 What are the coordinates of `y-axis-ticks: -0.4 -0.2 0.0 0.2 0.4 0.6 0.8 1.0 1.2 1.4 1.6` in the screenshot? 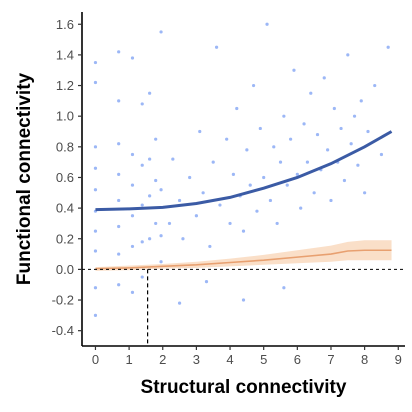 It's located at (67, 177).